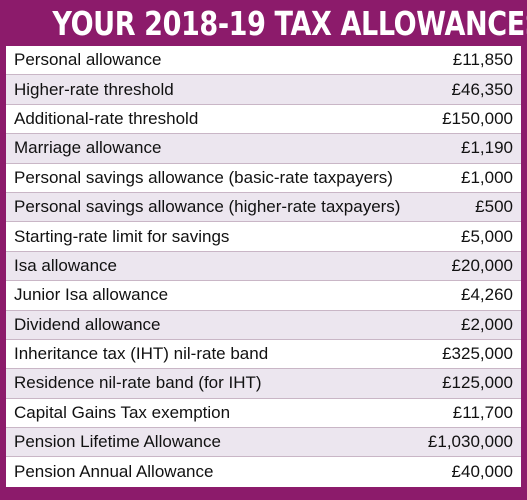  What do you see at coordinates (482, 412) in the screenshot?
I see `allowance-amount: £11,700` at bounding box center [482, 412].